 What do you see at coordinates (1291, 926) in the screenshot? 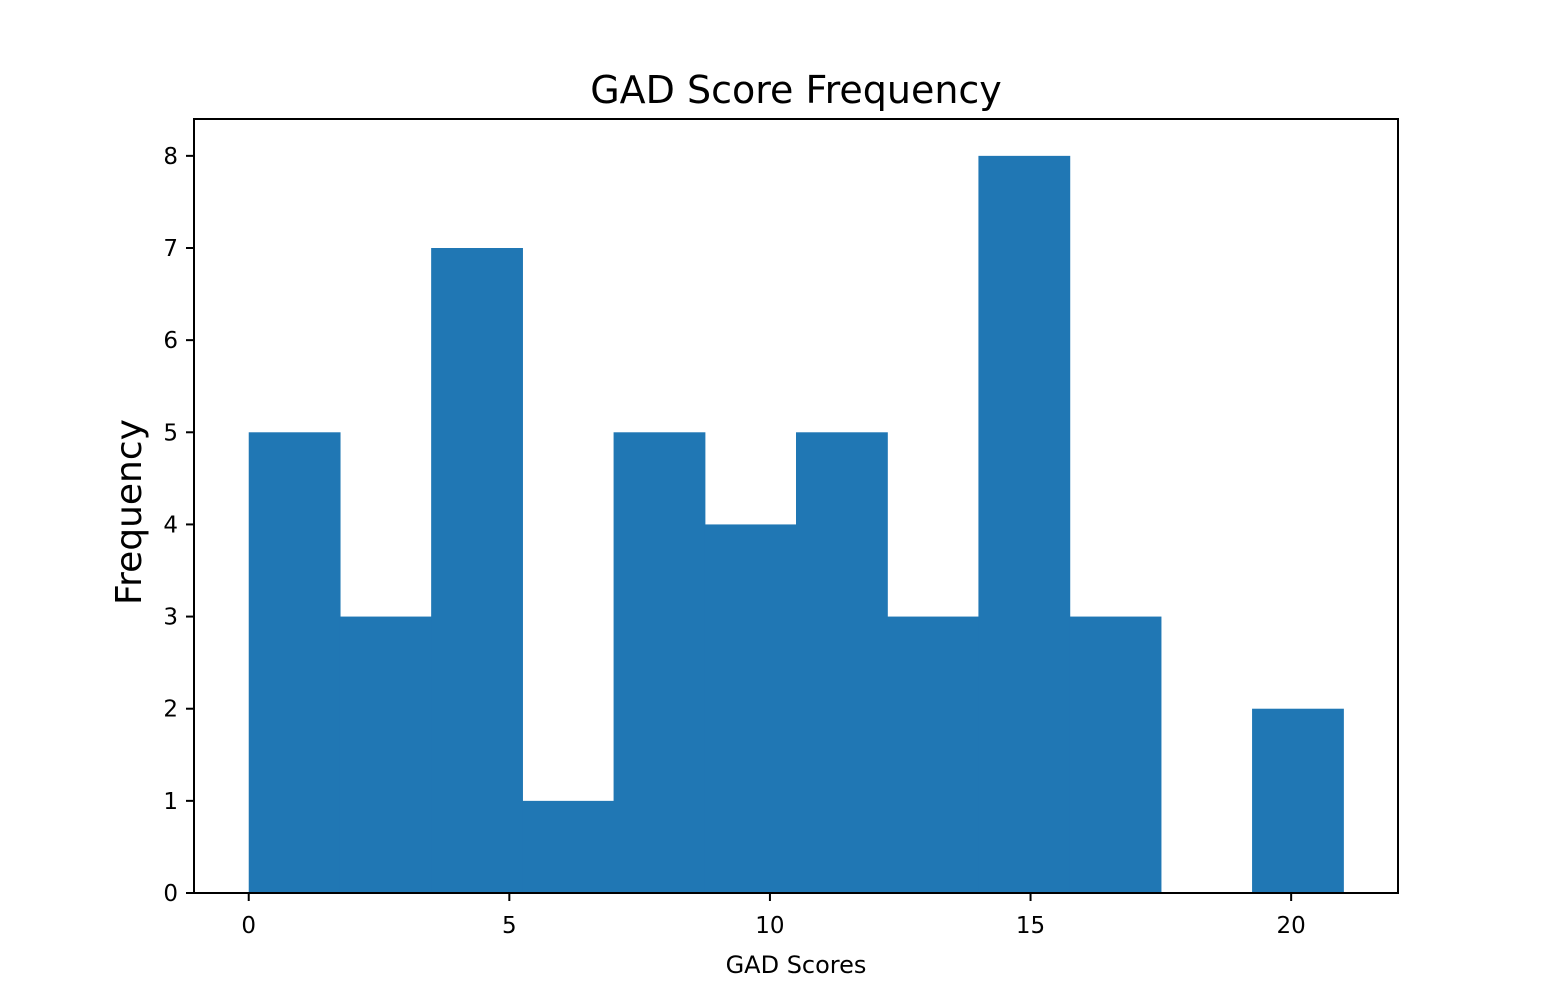
I see `x-tick-label: 20` at bounding box center [1291, 926].